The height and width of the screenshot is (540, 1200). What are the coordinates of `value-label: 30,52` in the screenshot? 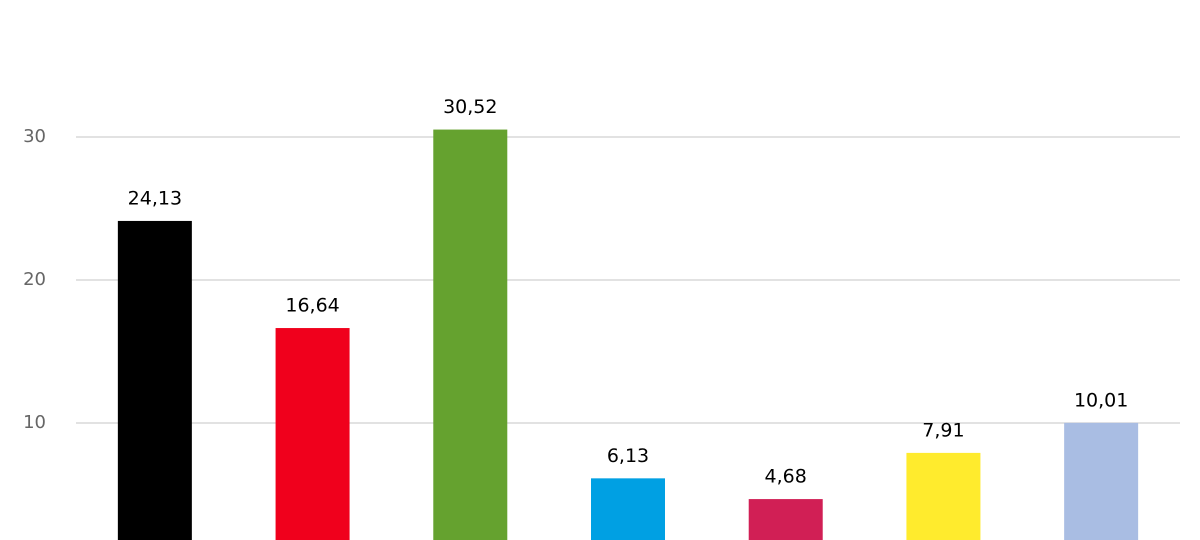 It's located at (470, 107).